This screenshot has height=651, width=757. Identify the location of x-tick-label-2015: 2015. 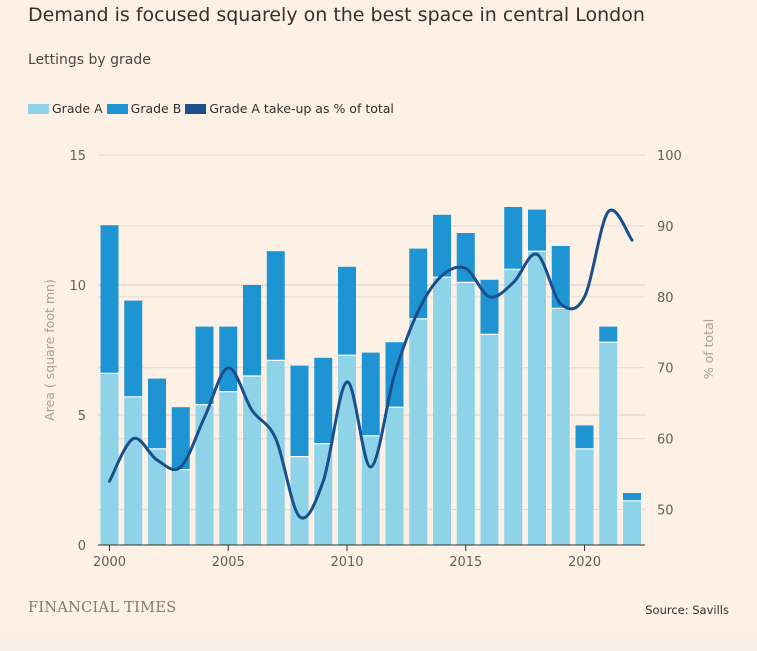
(465, 562).